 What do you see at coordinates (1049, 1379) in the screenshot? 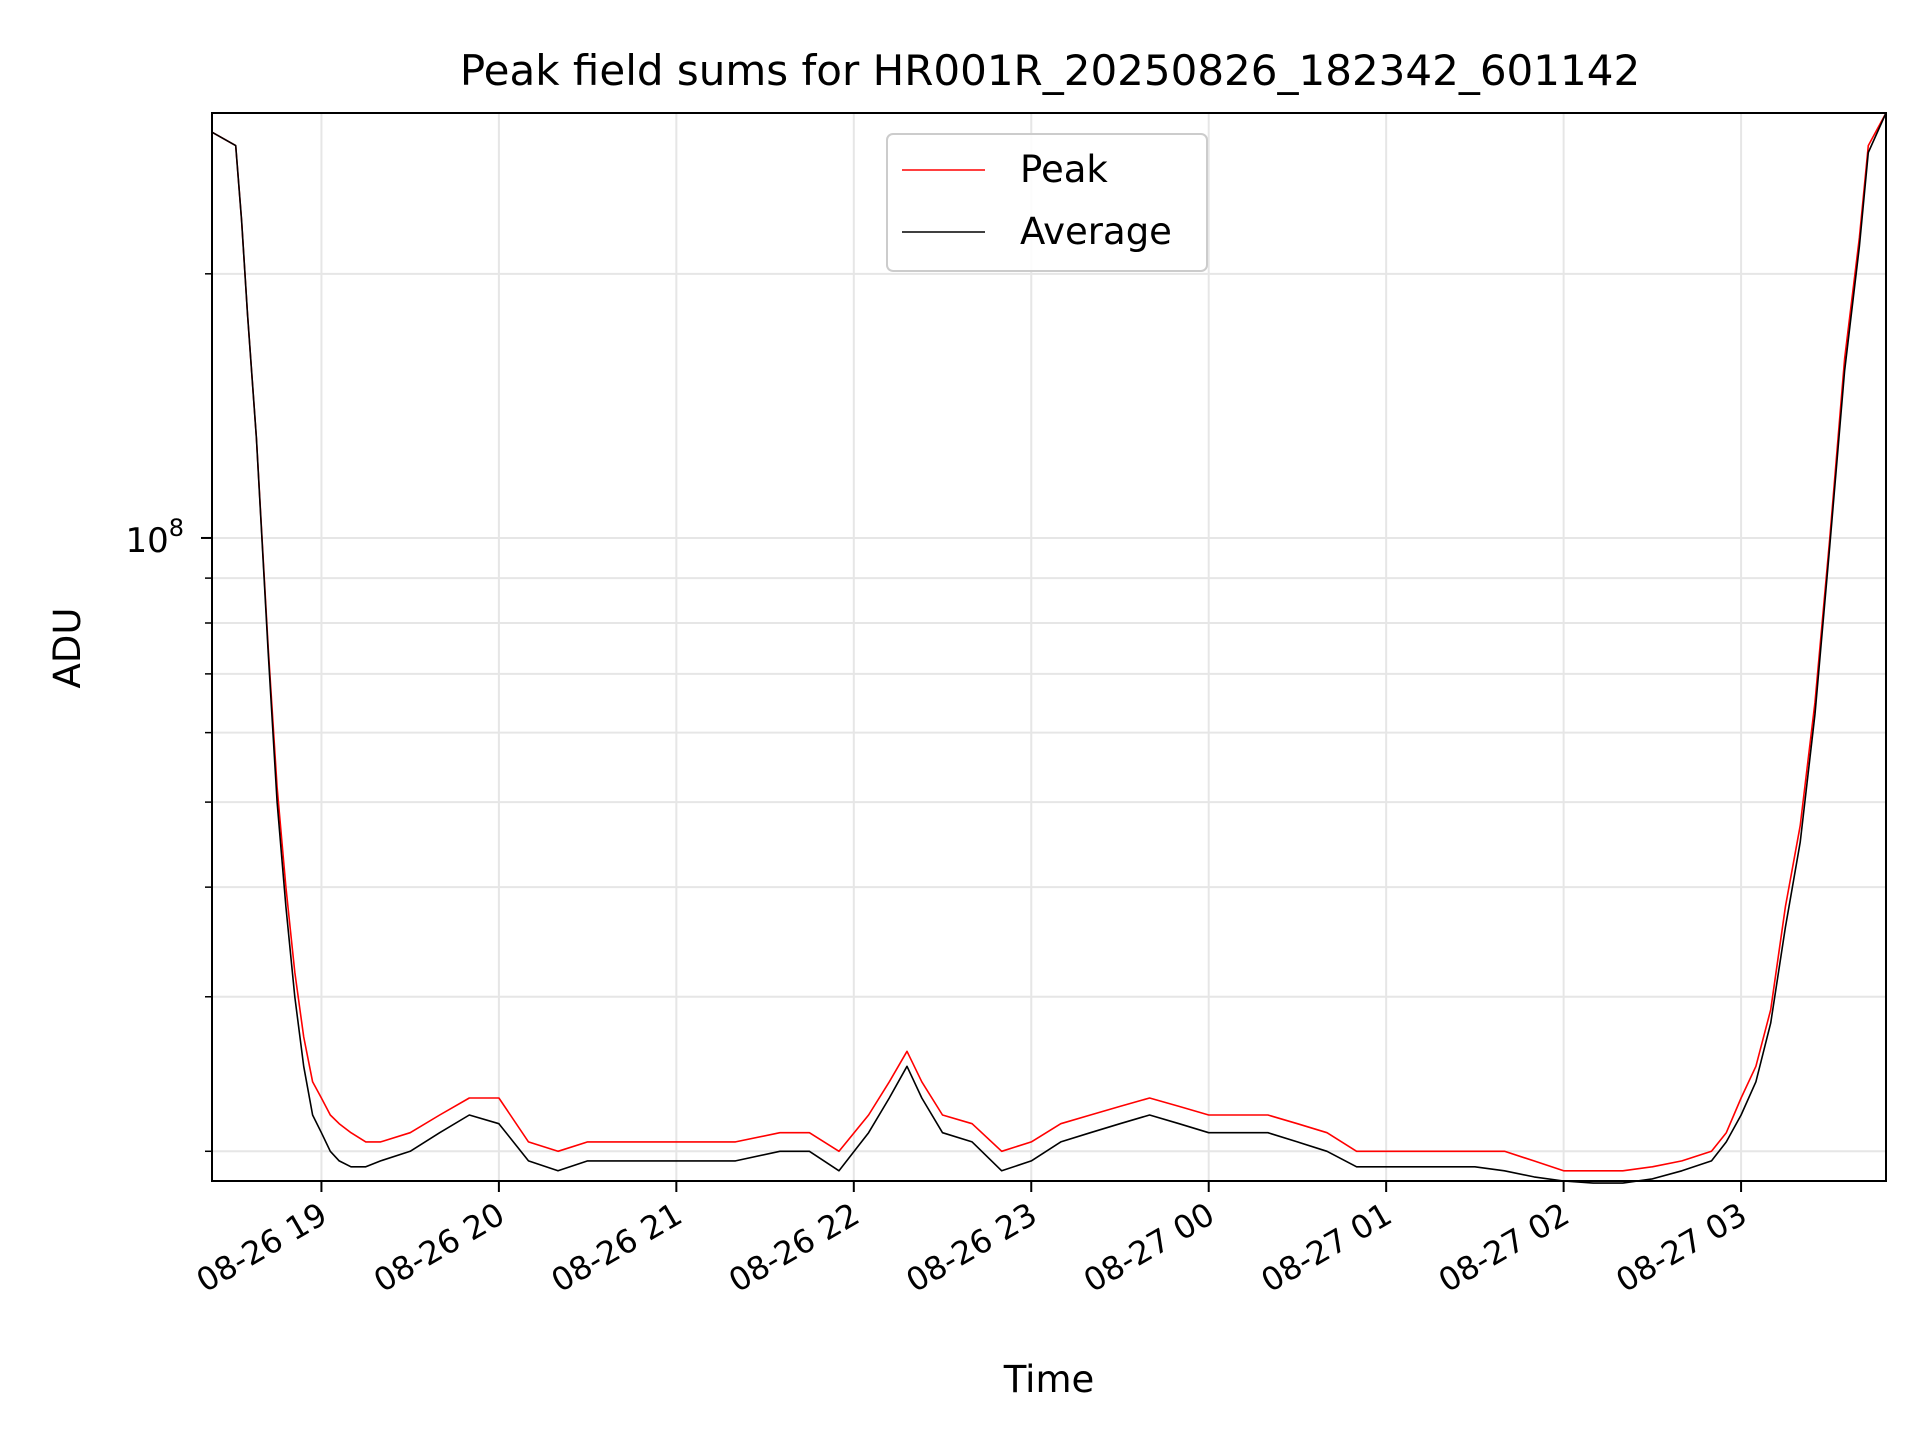
I see `x-axis-label: Time` at bounding box center [1049, 1379].